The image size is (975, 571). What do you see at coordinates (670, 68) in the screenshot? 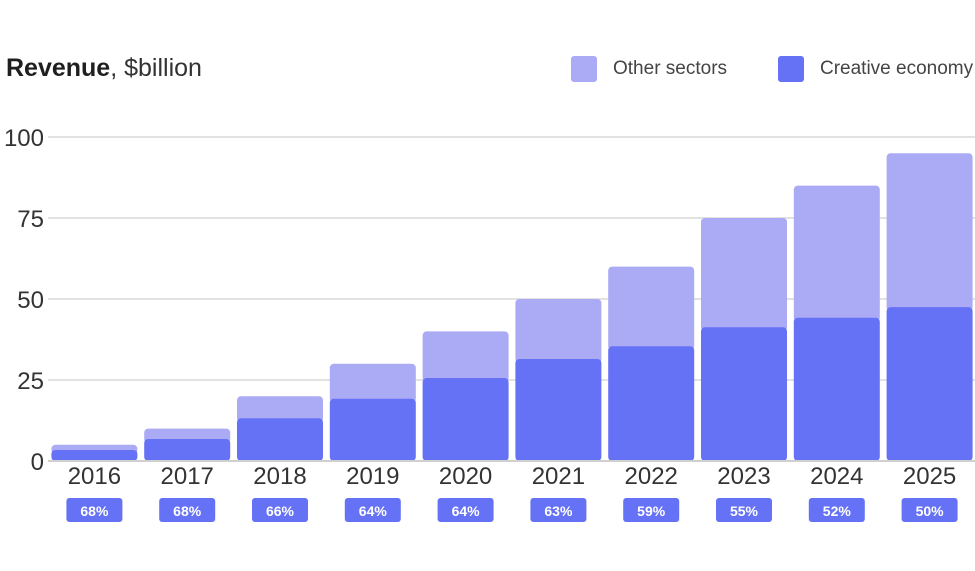
I see `legend-label-other-sectors: Other sectors` at bounding box center [670, 68].